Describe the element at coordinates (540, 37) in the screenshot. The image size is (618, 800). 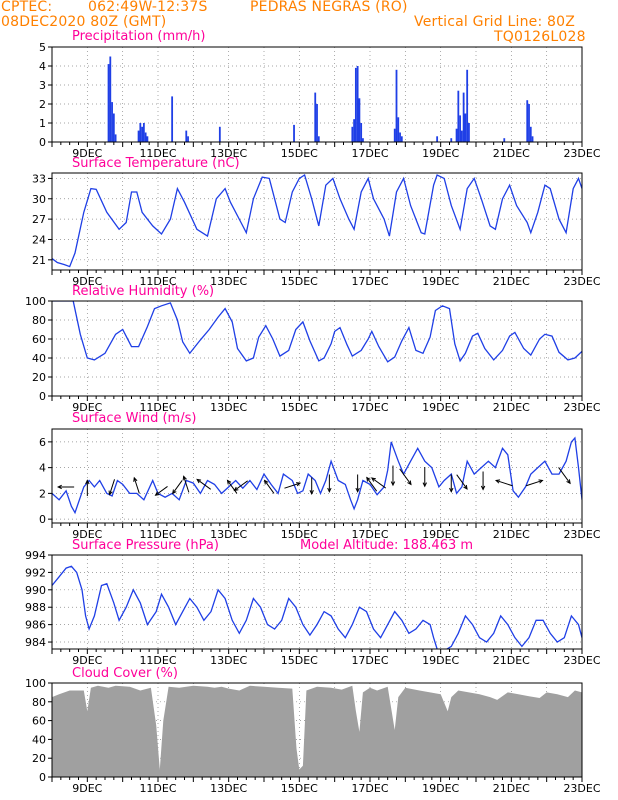
I see `header-code: TQ0126L028` at that location.